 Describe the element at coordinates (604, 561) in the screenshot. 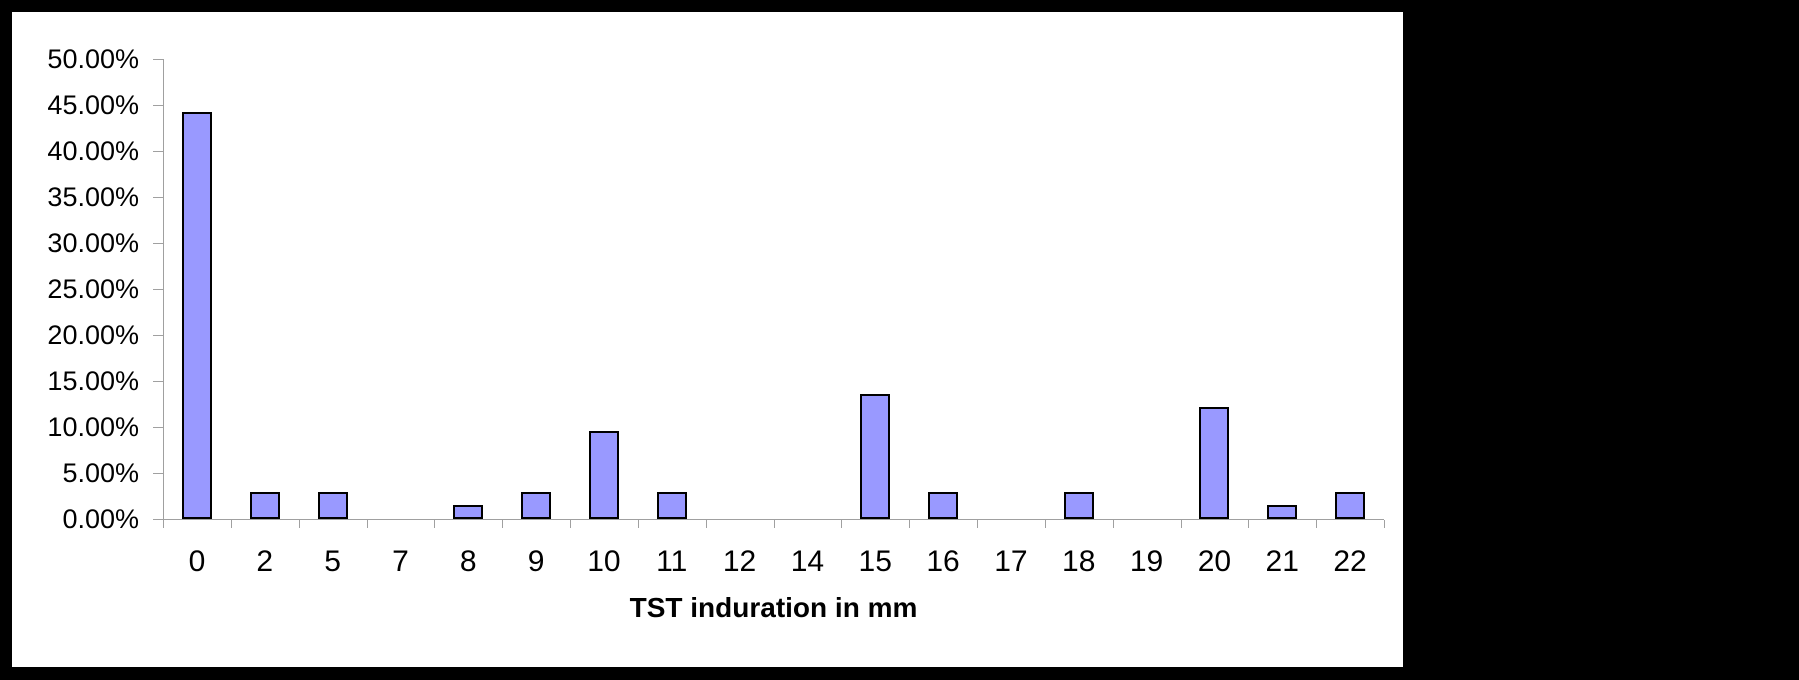

I see `x-tick-label: 10` at that location.